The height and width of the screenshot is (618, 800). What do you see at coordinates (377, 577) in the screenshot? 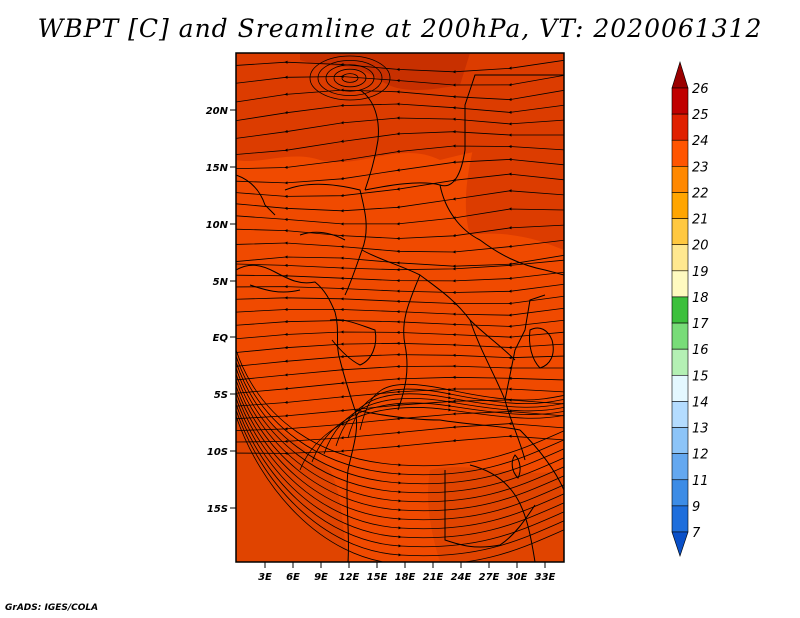
I see `lon-label: 15E` at bounding box center [377, 577].